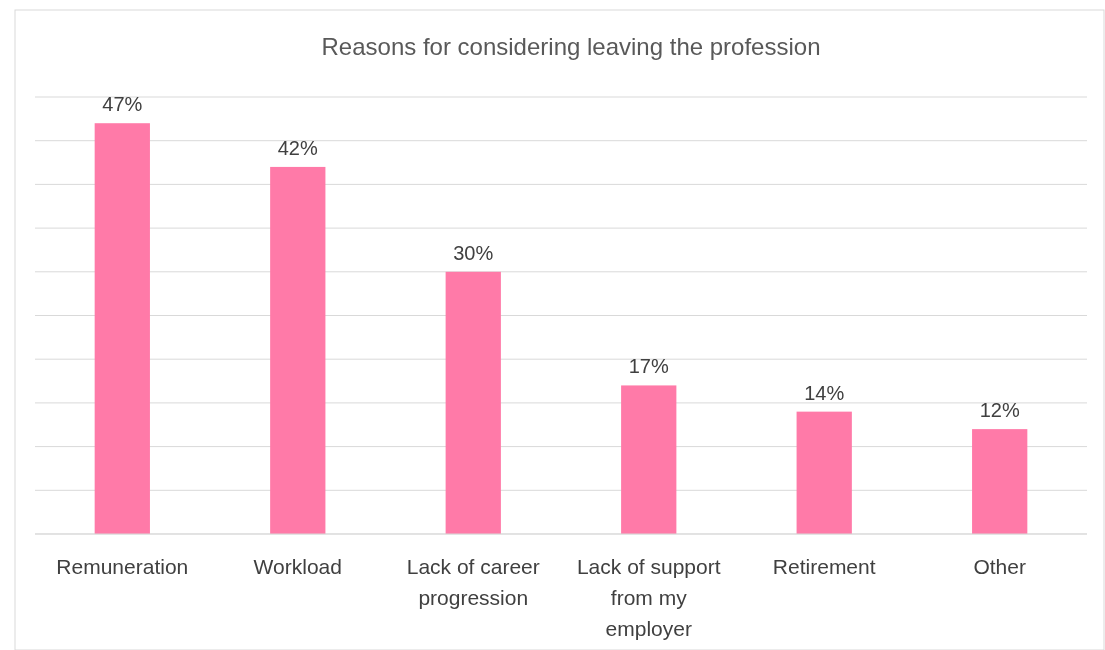 This screenshot has height=650, width=1105. I want to click on x-tick-label: Retirement, so click(824, 566).